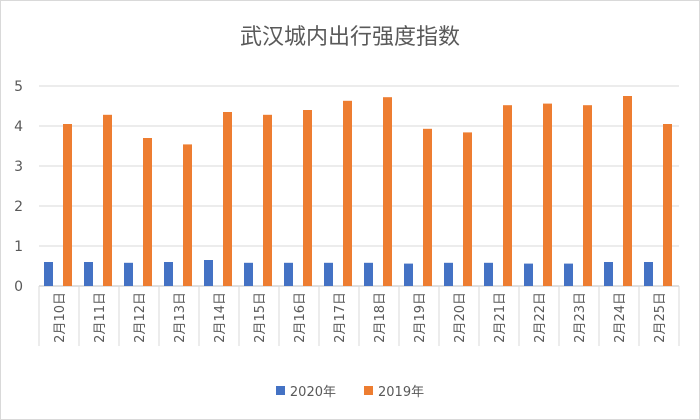  Describe the element at coordinates (448, 274) in the screenshot. I see `bar-2020年-2月20日` at that location.